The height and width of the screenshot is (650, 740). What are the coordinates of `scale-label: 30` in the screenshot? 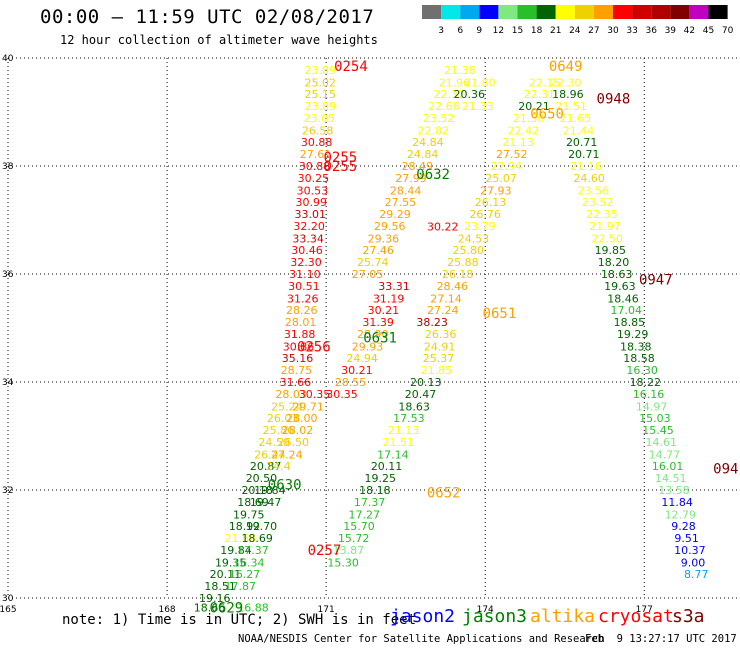 It's located at (613, 31).